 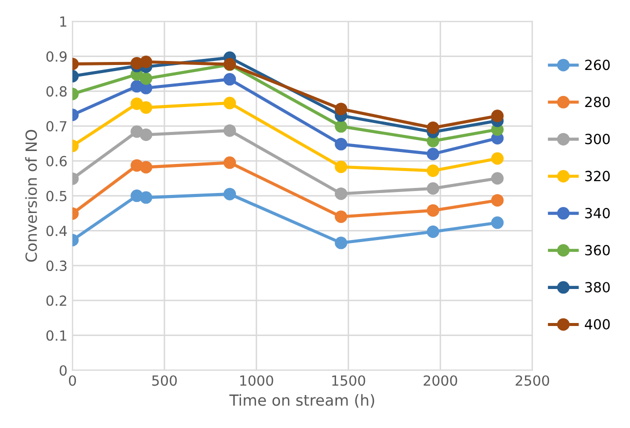 What do you see at coordinates (597, 324) in the screenshot?
I see `legend-label: 400` at bounding box center [597, 324].